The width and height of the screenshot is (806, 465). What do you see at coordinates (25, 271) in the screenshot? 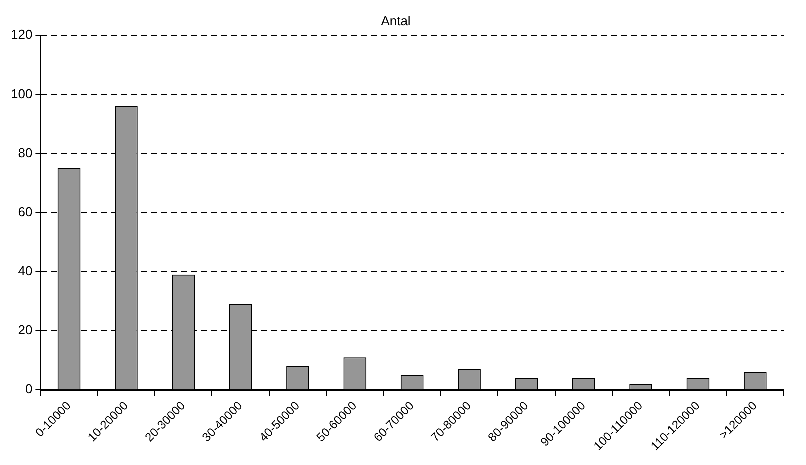
I see `y-tick-label: 40` at bounding box center [25, 271].